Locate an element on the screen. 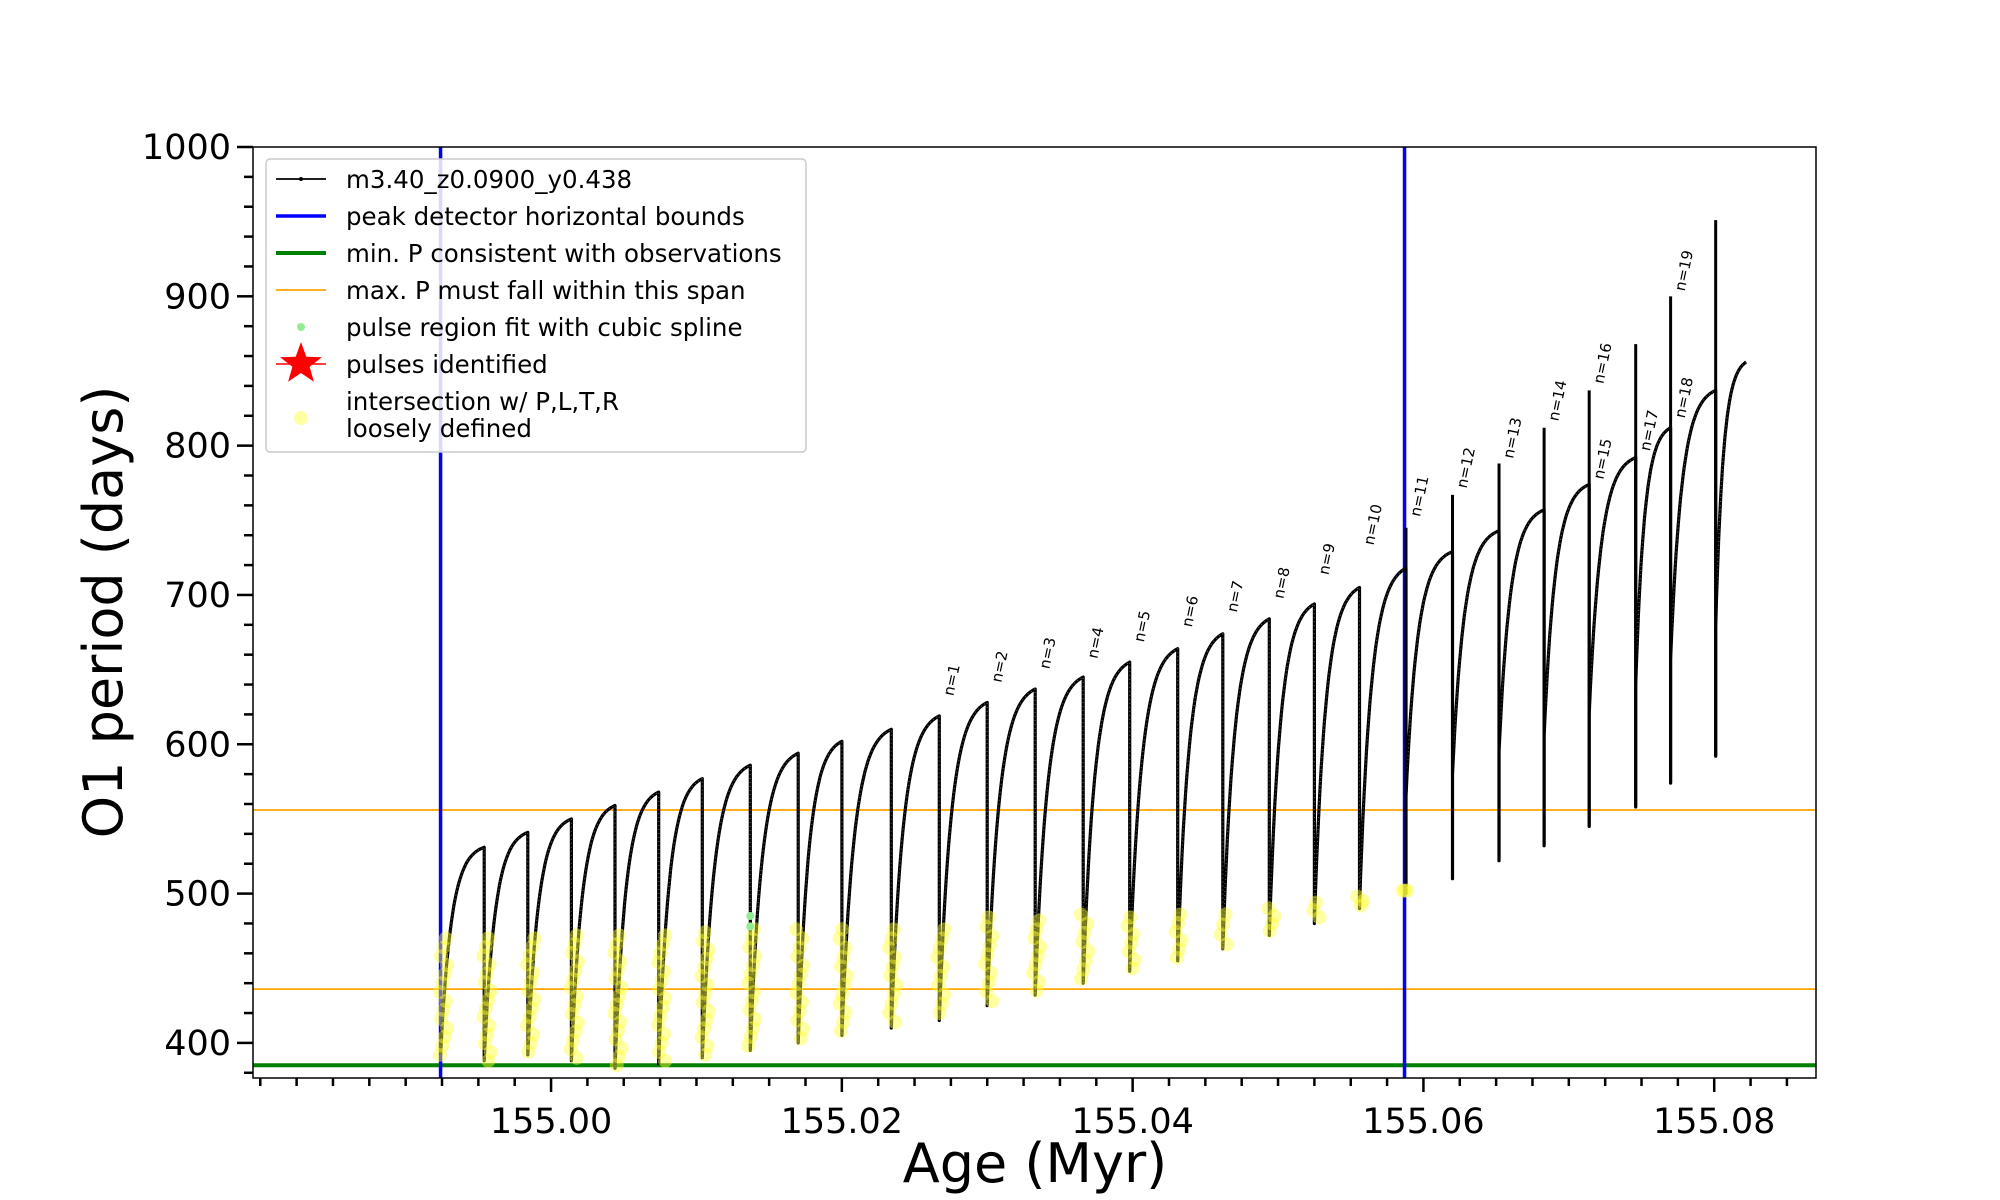 This screenshot has width=2000, height=1200. pulse-label-4: n=4 is located at coordinates (1096, 642).